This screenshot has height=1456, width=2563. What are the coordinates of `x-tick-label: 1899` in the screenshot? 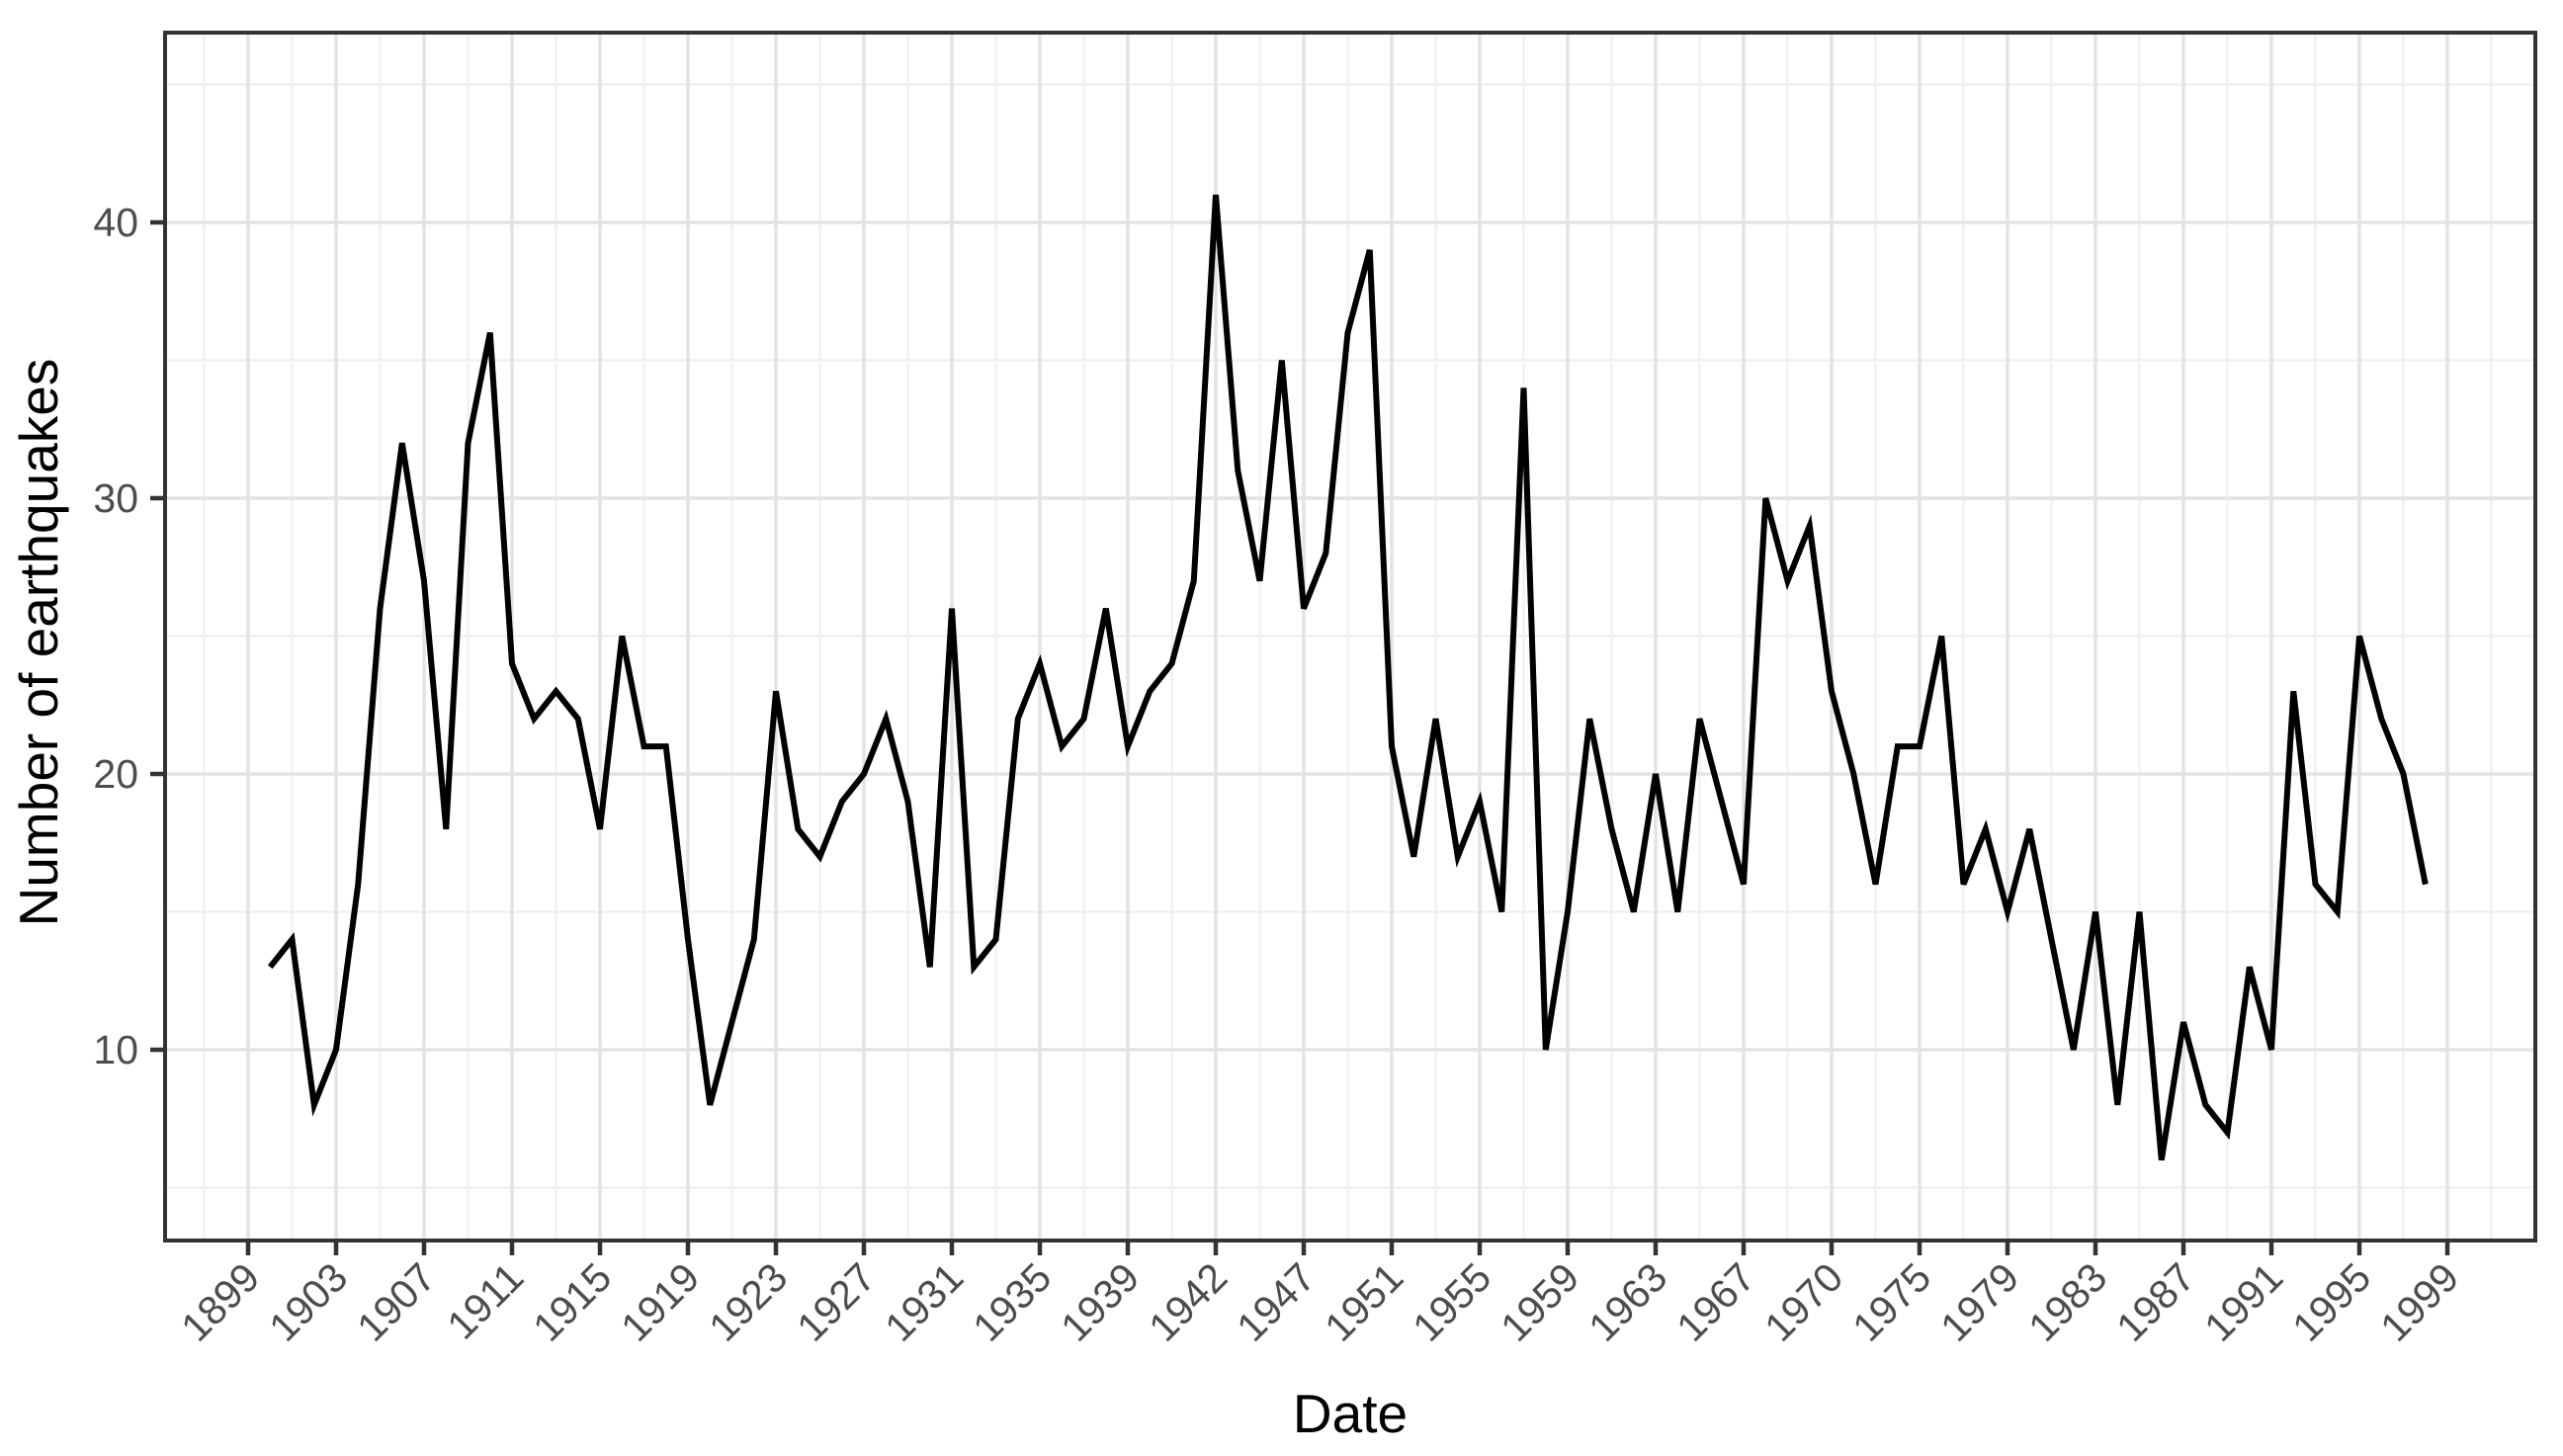 It's located at (220, 1302).